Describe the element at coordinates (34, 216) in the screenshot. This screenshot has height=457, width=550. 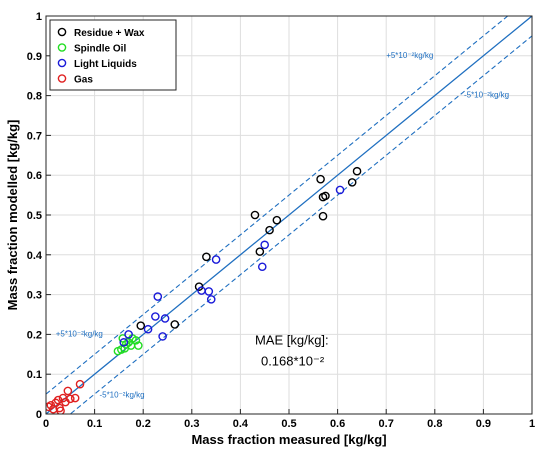
I see `y-tick-label: 0.5` at that location.